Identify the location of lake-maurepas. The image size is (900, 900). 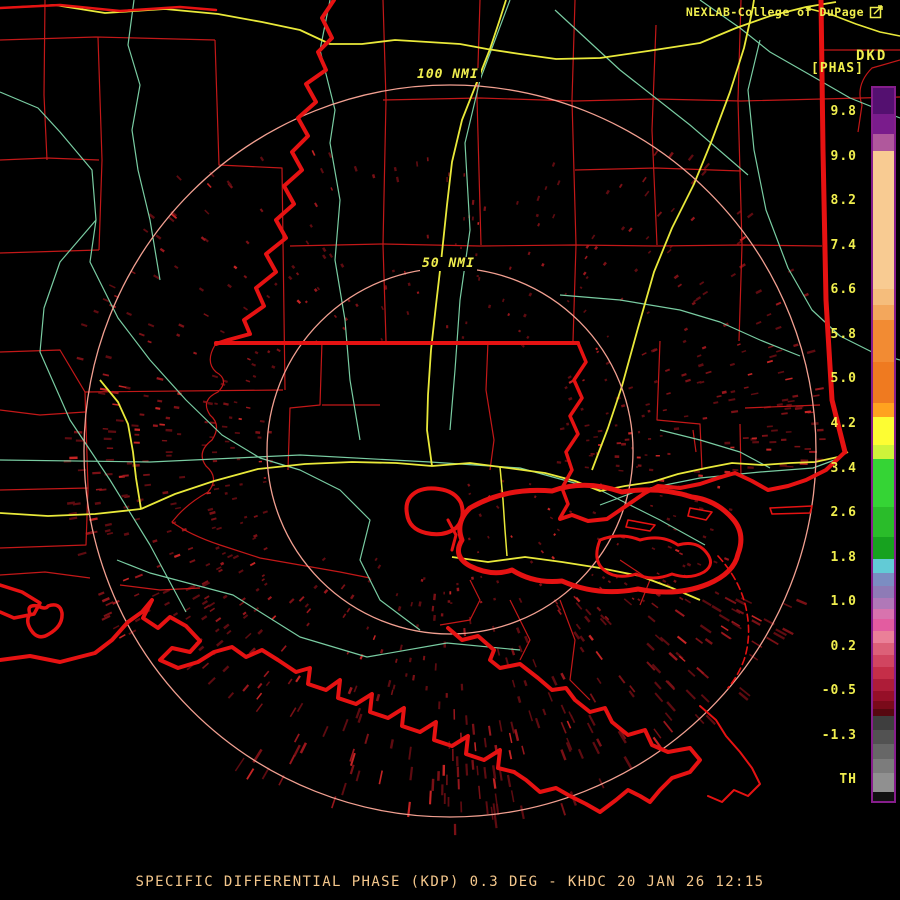
(434, 511).